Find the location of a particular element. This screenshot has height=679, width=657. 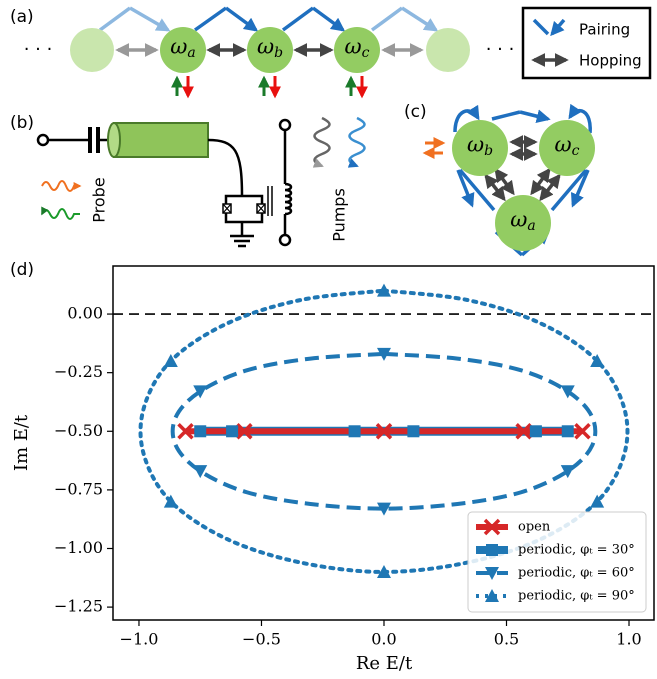

panel-label: (b) is located at coordinates (22, 123).